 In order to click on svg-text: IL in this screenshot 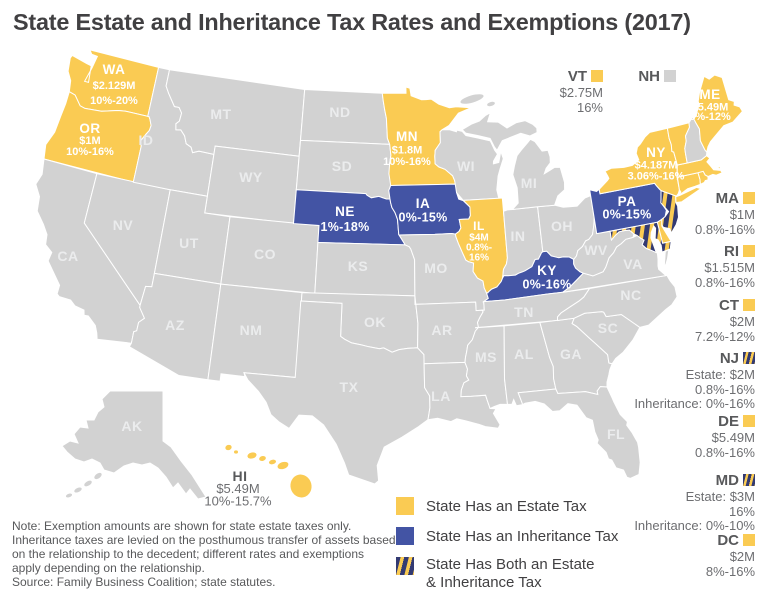, I will do `click(479, 226)`.